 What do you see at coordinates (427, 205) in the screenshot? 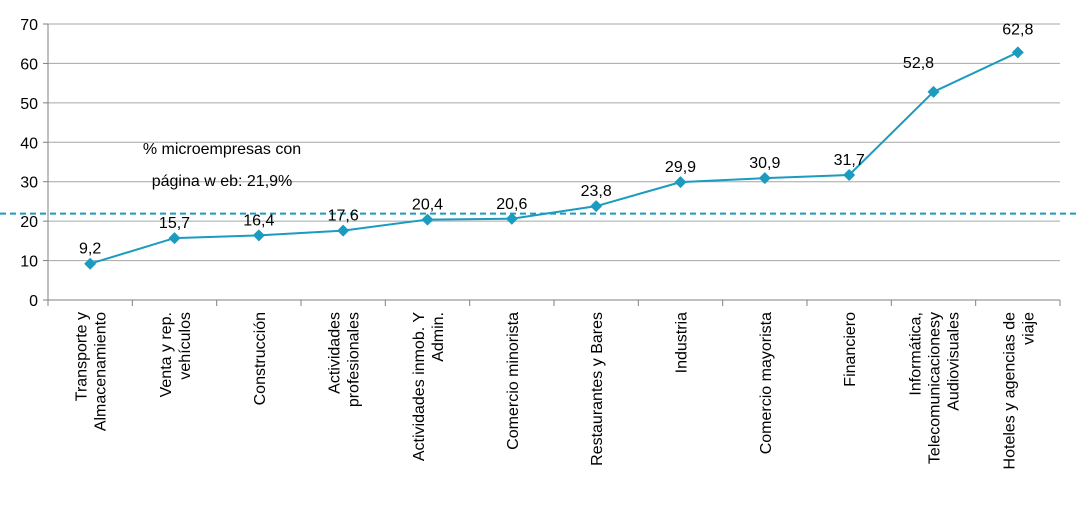
I see `data-label: 20,4` at bounding box center [427, 205].